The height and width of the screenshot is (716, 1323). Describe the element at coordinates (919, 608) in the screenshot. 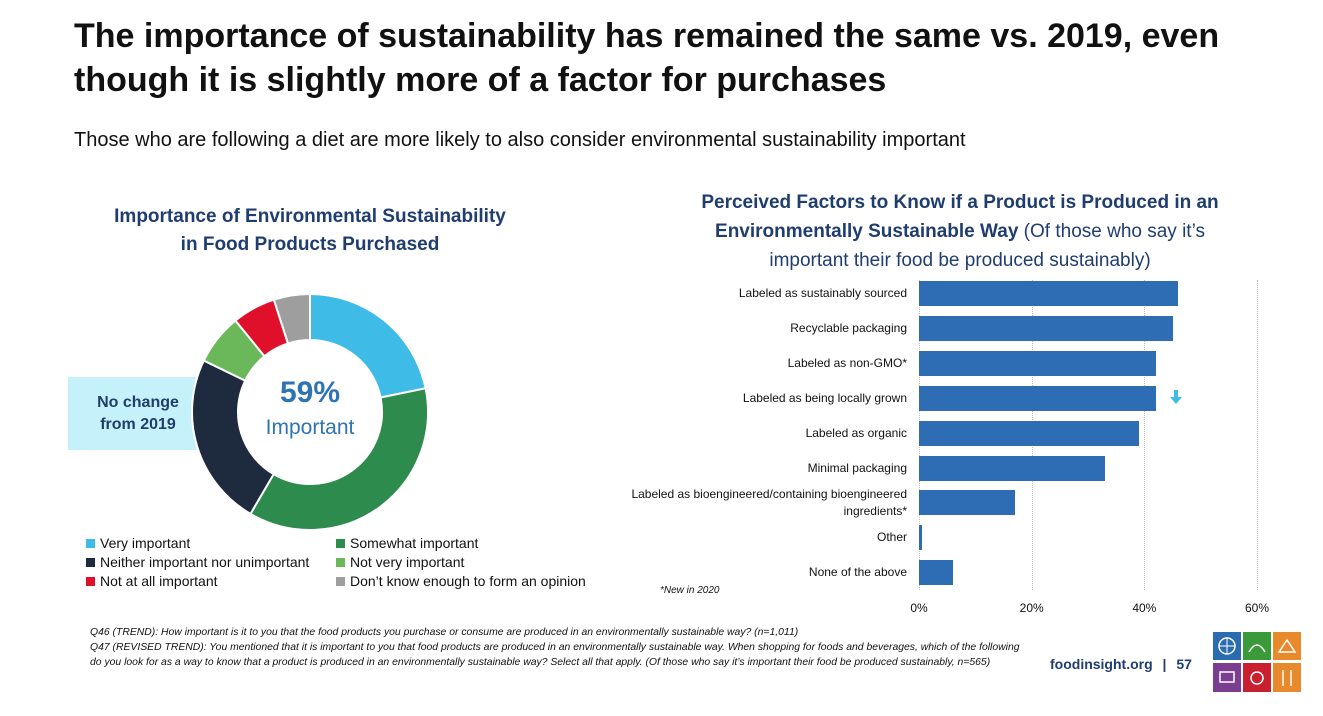

I see `x-tick-label: 0%` at that location.